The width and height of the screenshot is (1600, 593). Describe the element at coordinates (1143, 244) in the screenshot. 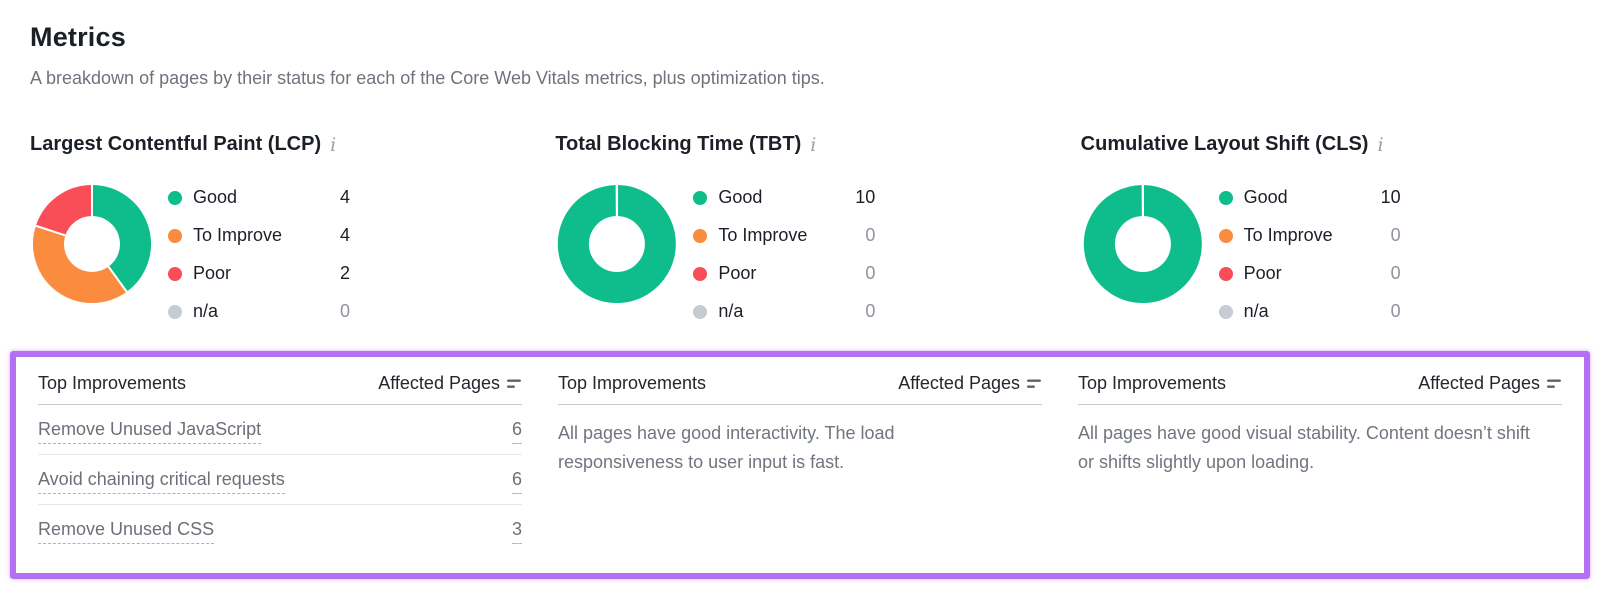

I see `donut-chart-cls` at that location.